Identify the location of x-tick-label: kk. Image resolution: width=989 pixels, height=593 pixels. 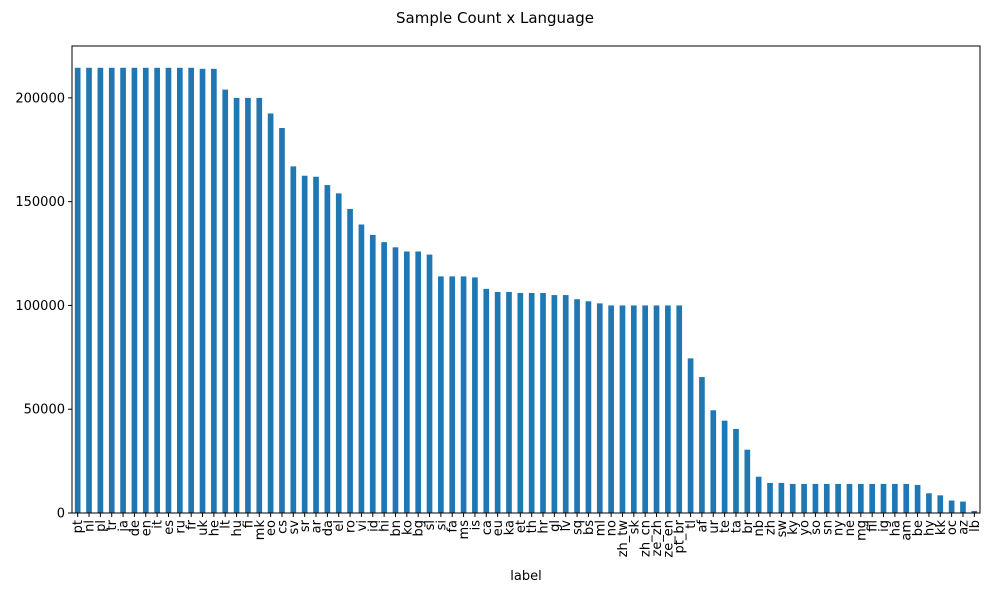
(941, 528).